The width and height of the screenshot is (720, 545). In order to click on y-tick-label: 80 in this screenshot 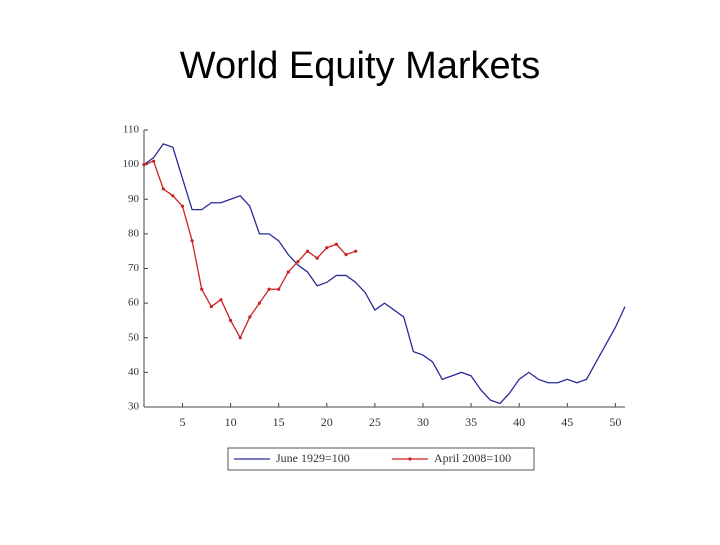, I will do `click(134, 233)`.